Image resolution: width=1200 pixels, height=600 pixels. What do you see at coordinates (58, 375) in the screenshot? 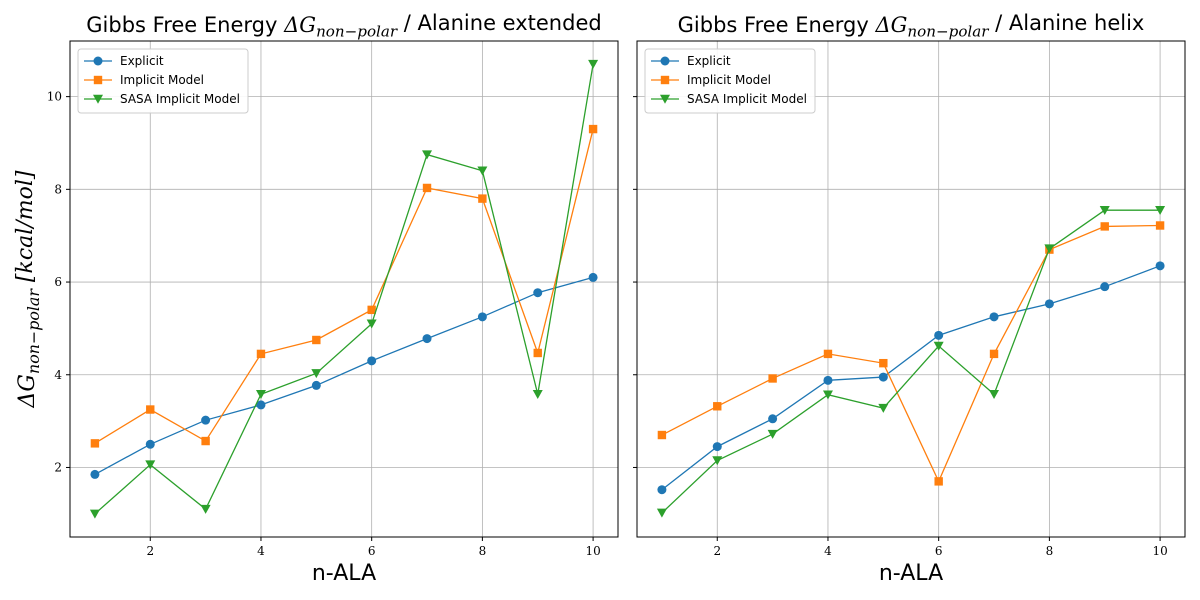
I see `y-tick-label: 4` at bounding box center [58, 375].